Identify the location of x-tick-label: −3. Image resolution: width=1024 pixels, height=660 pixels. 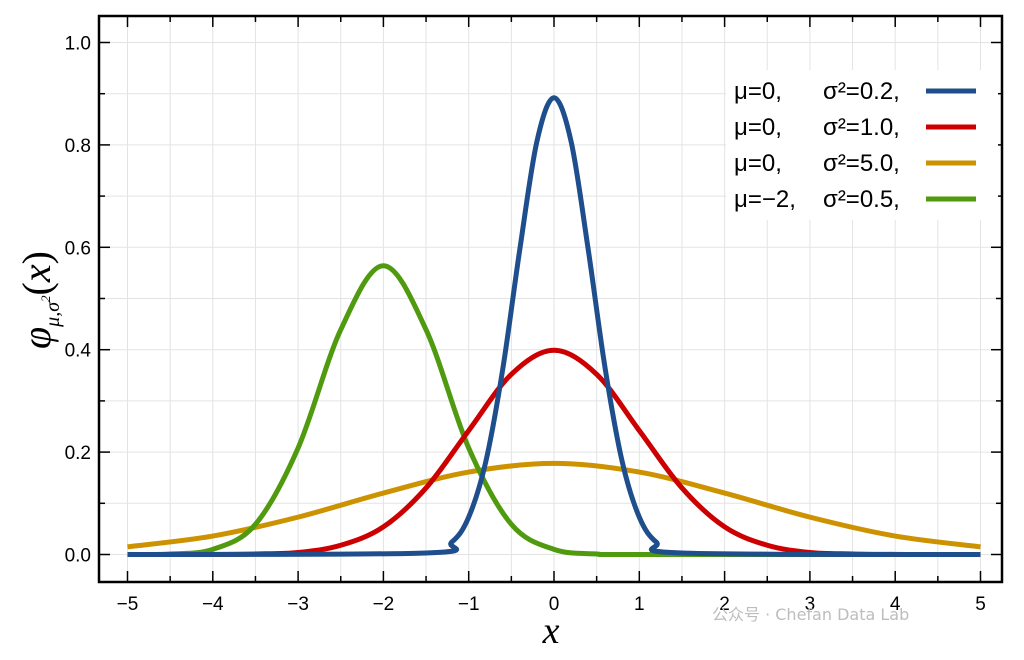
(298, 604).